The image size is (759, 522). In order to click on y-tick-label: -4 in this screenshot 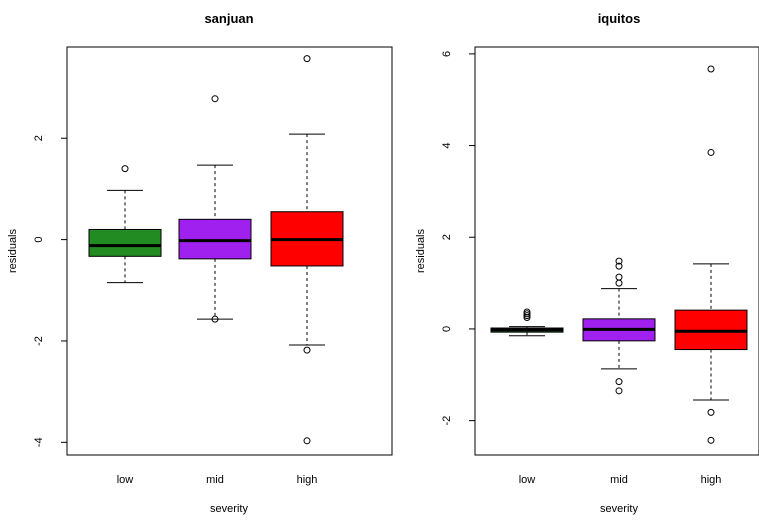, I will do `click(39, 442)`.